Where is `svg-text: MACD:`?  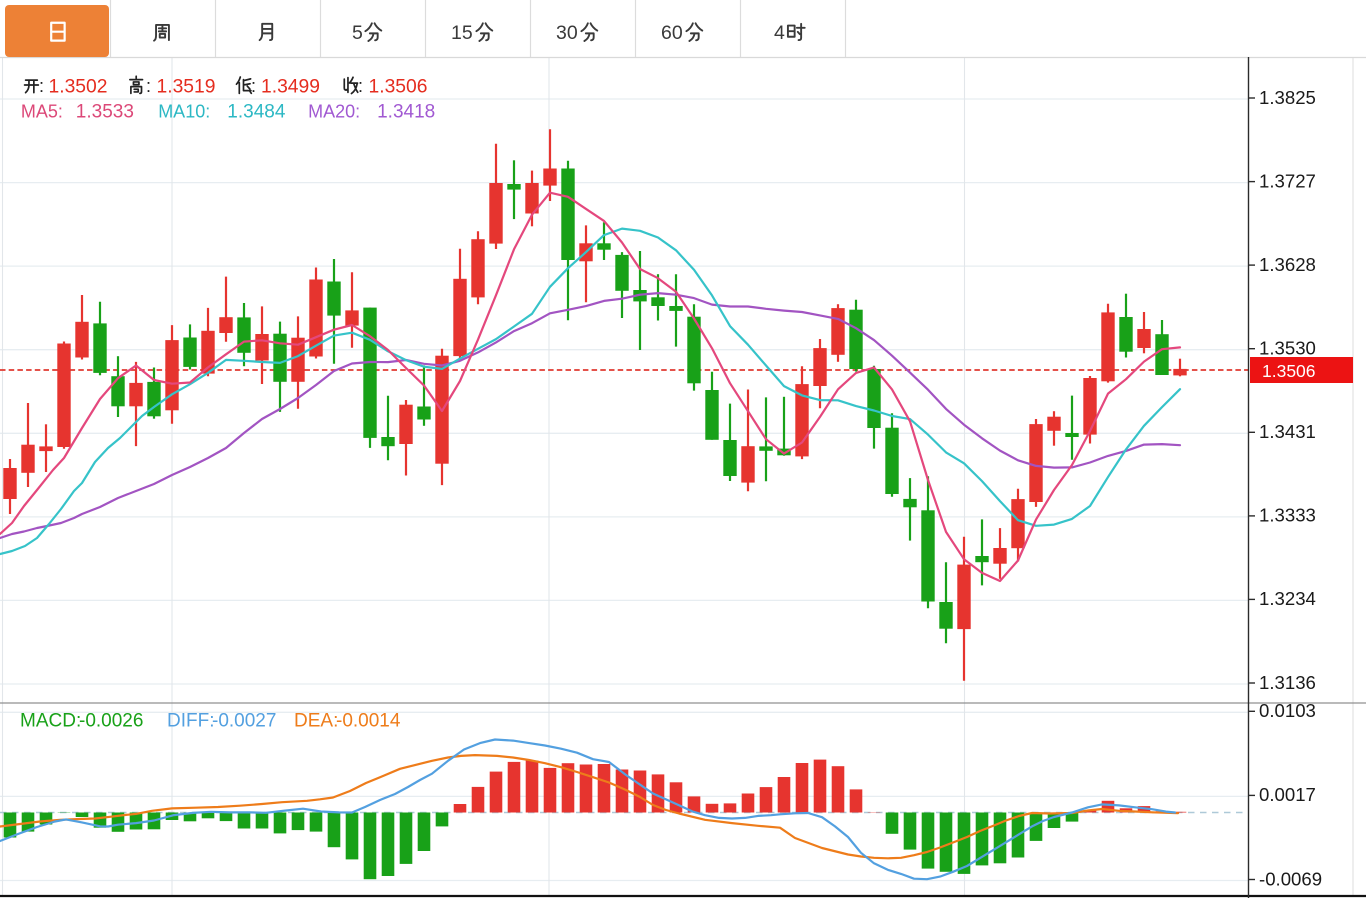
svg-text: MACD: is located at coordinates (50, 721).